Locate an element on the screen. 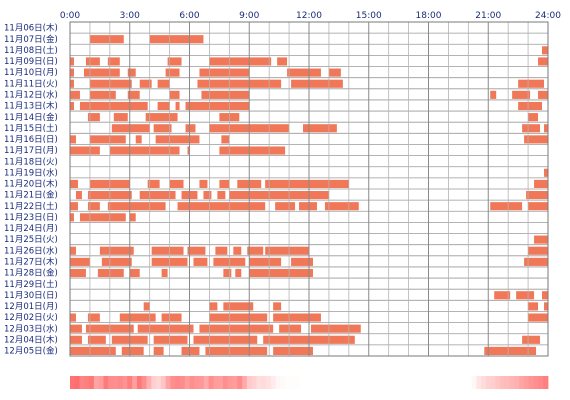 This screenshot has width=570, height=400. row-label: 12月03日(水) is located at coordinates (31, 328).